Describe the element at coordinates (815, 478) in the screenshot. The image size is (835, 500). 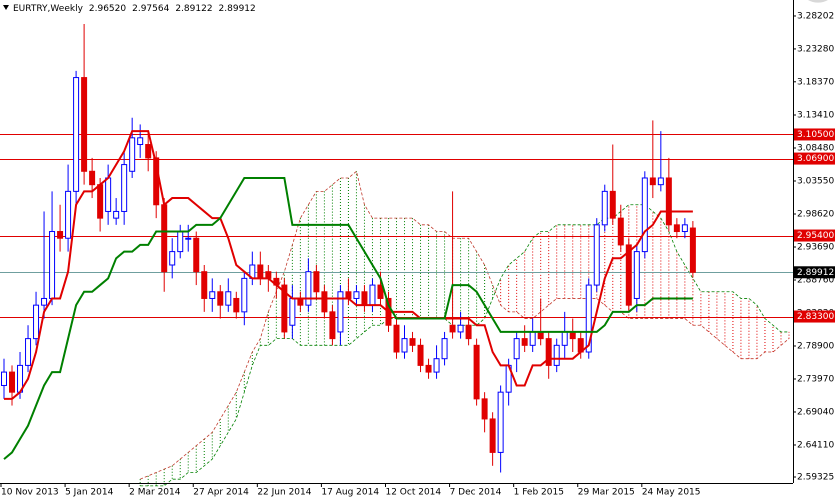
I see `y-tick-label: 2.59325` at that location.